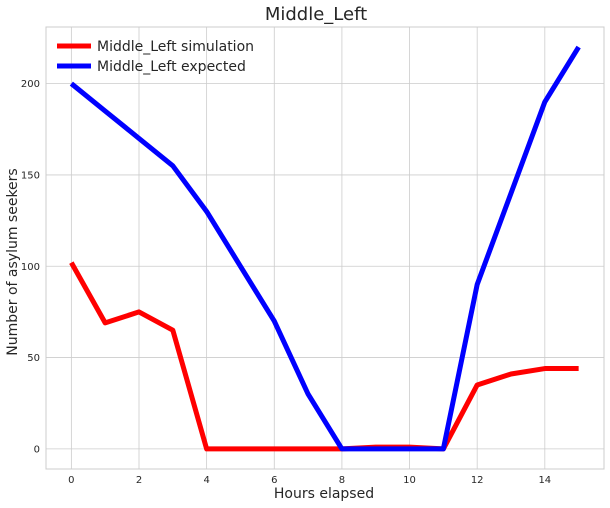 The image size is (610, 508). Describe the element at coordinates (13, 261) in the screenshot. I see `y-axis-label: Number of asylum seekers` at that location.